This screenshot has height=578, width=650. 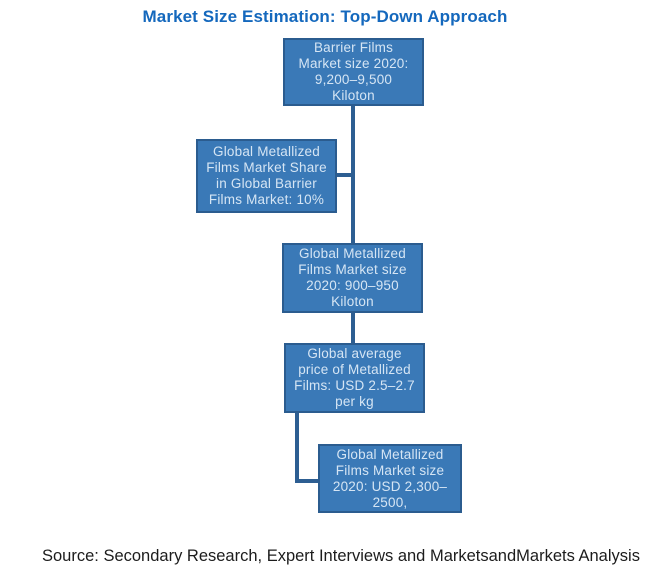 I want to click on flow-box-line: Films Market: 10%, so click(x=266, y=199).